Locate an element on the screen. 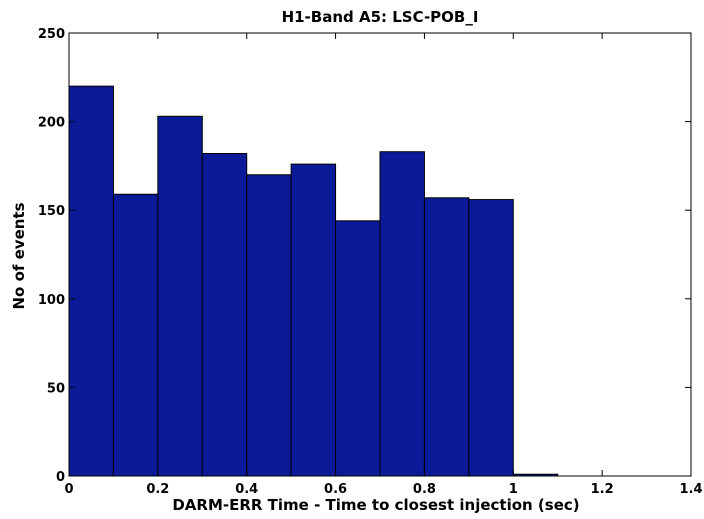 This screenshot has width=704, height=519. y-tick-label-2: 100 is located at coordinates (51, 300).